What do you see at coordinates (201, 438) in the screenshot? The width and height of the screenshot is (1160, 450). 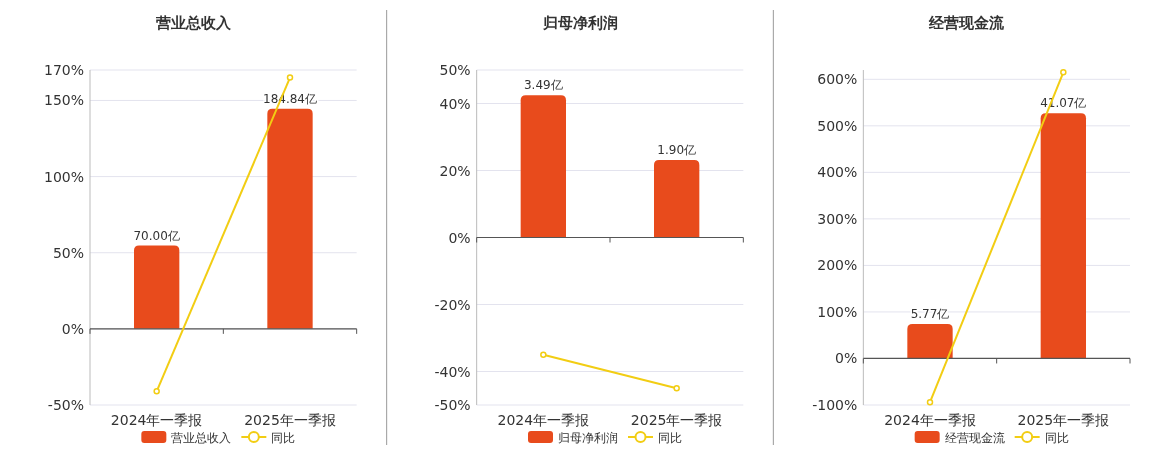 I see `legend-label: 营业总收入` at bounding box center [201, 438].